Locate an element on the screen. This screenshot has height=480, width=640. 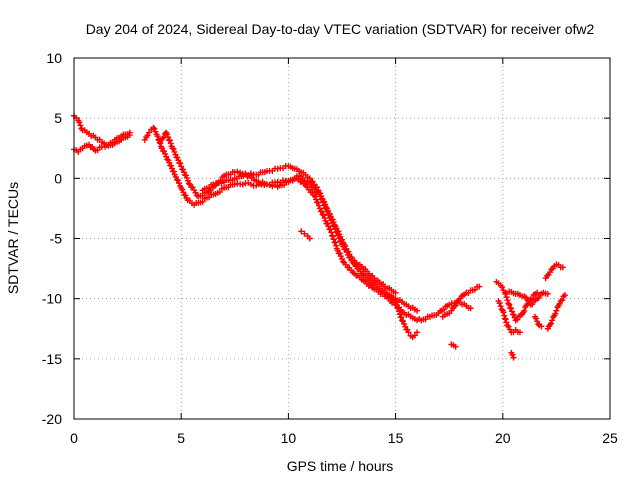
y-tick-label: 10 is located at coordinates (54, 58).